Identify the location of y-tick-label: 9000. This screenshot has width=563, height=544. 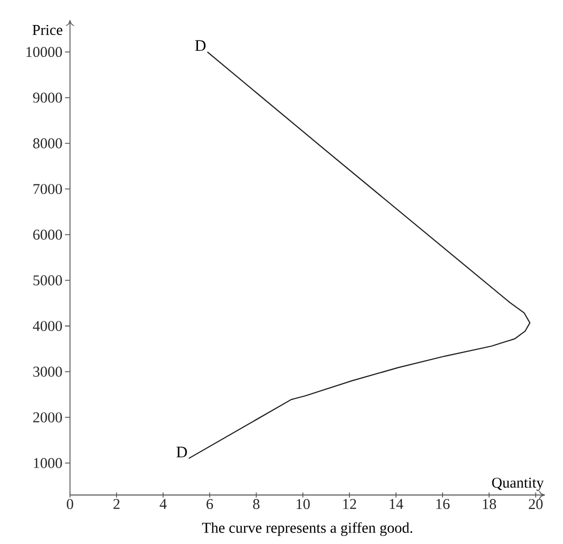
(47, 97).